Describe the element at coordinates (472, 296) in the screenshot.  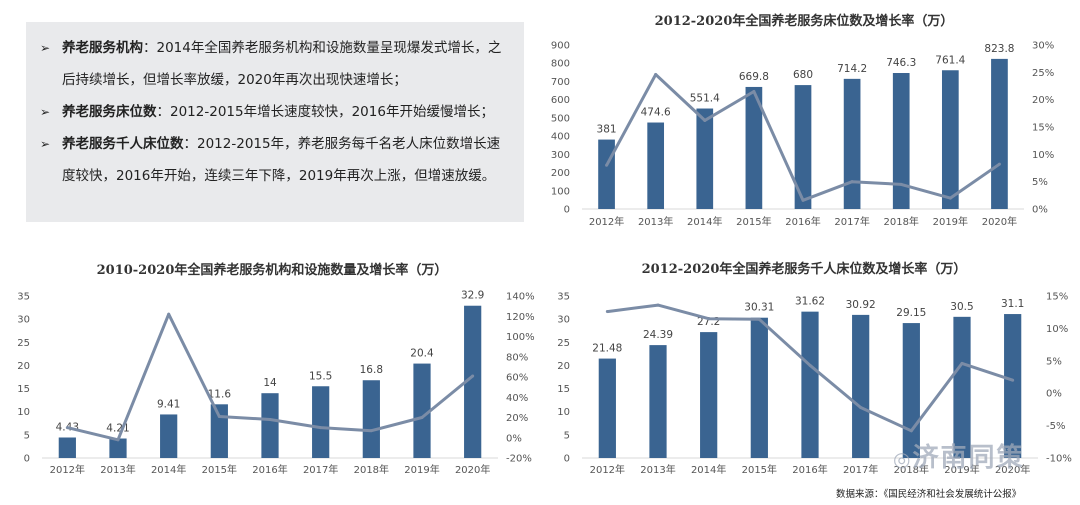
I see `bar-data-label: 32.9` at that location.